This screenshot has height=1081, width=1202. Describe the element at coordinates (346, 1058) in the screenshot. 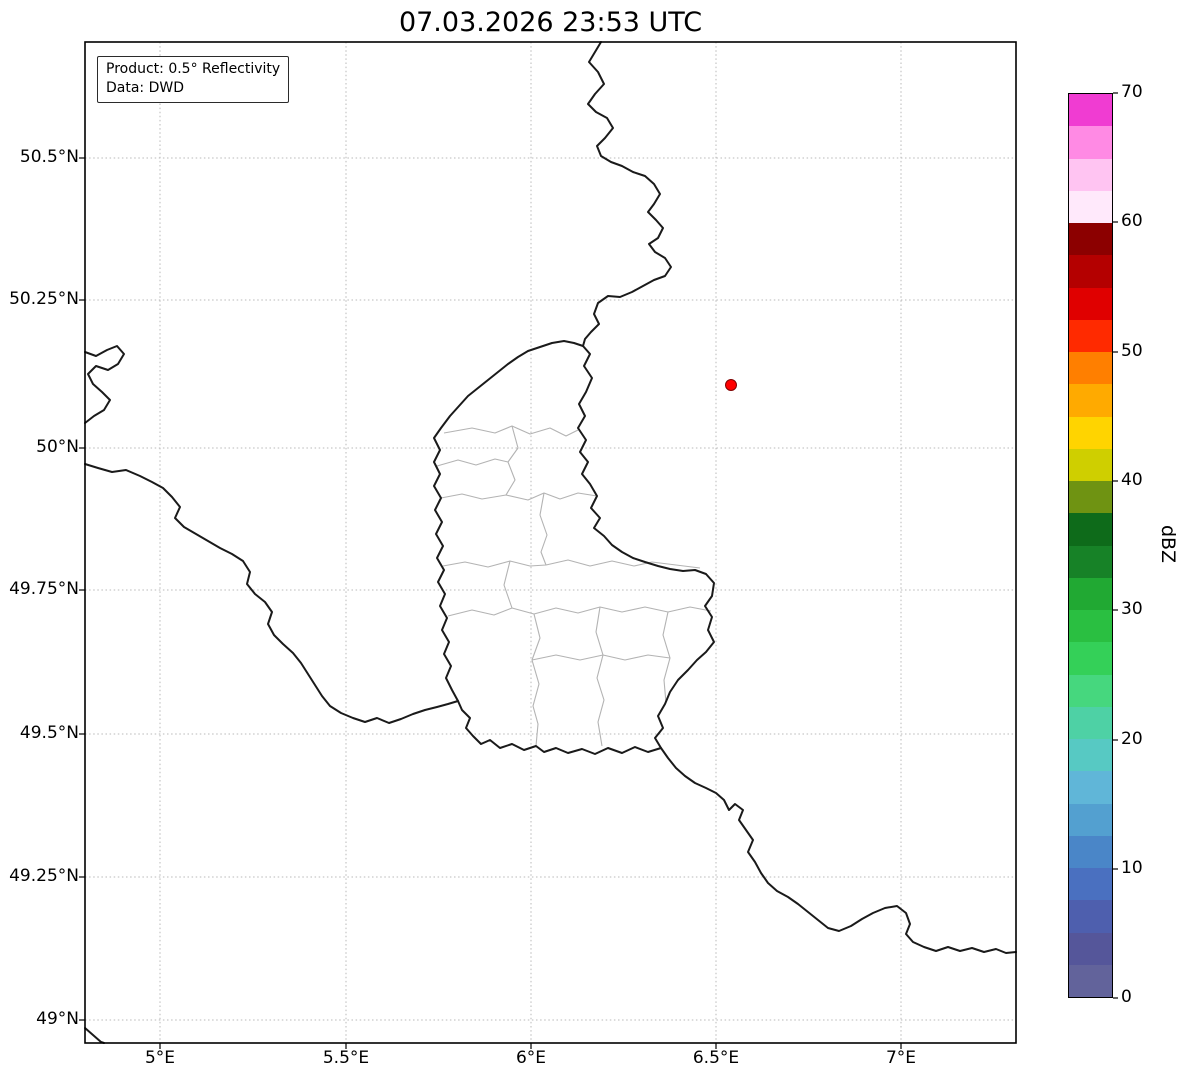

I see `xtick-label: 5.5°E` at that location.